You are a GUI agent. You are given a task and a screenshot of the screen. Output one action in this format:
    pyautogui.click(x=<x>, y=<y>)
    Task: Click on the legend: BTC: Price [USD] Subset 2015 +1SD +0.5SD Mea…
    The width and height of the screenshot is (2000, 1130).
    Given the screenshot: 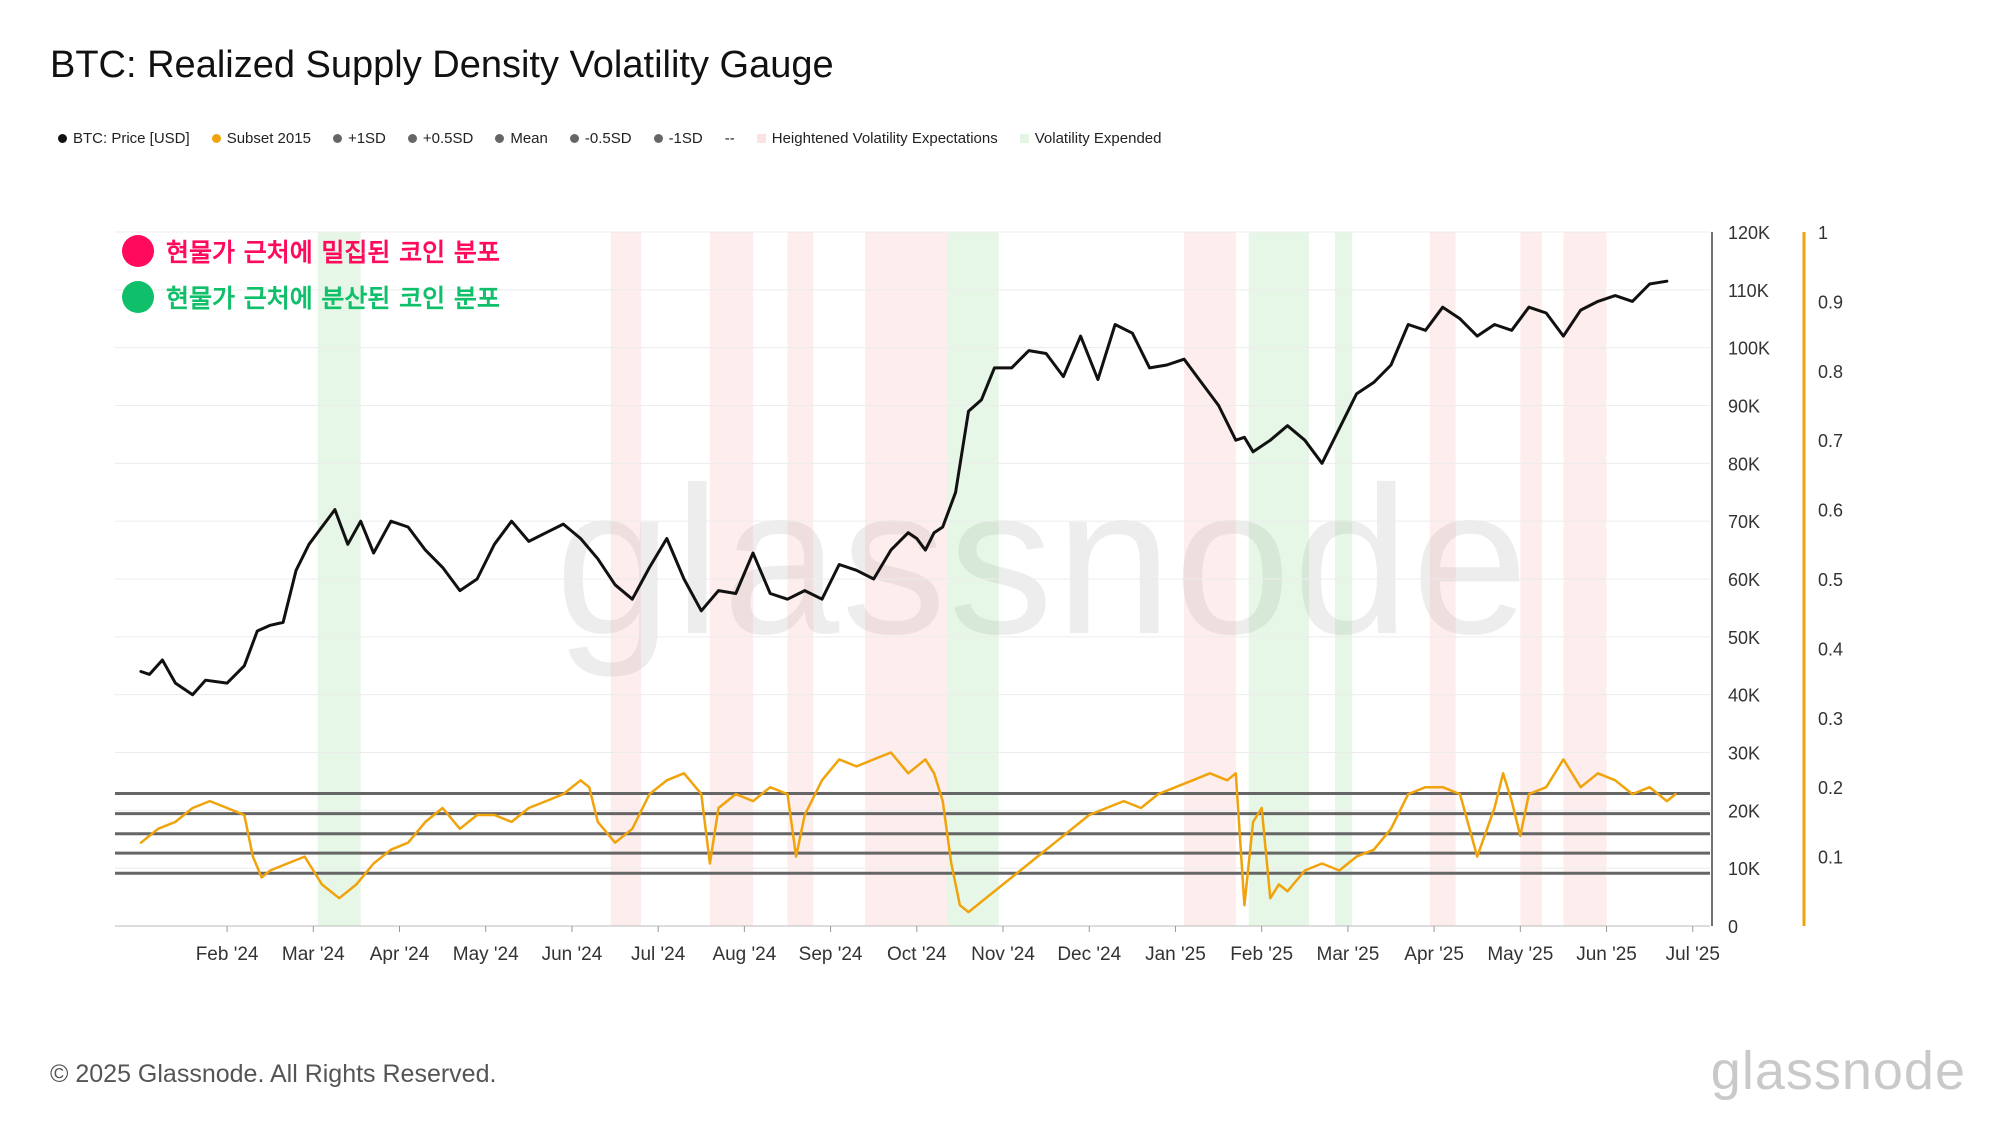 What is the action you would take?
    pyautogui.click(x=621, y=138)
    